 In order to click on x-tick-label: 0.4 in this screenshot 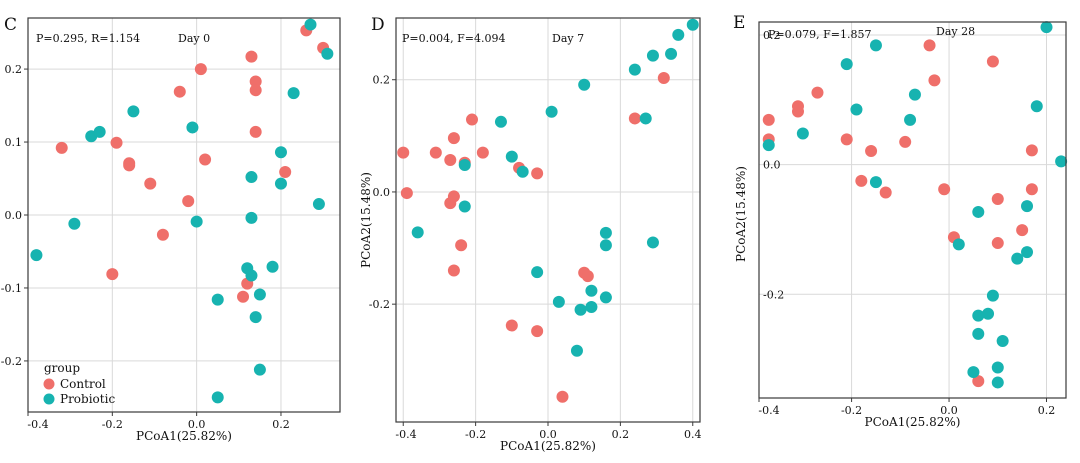, I will do `click(693, 434)`.